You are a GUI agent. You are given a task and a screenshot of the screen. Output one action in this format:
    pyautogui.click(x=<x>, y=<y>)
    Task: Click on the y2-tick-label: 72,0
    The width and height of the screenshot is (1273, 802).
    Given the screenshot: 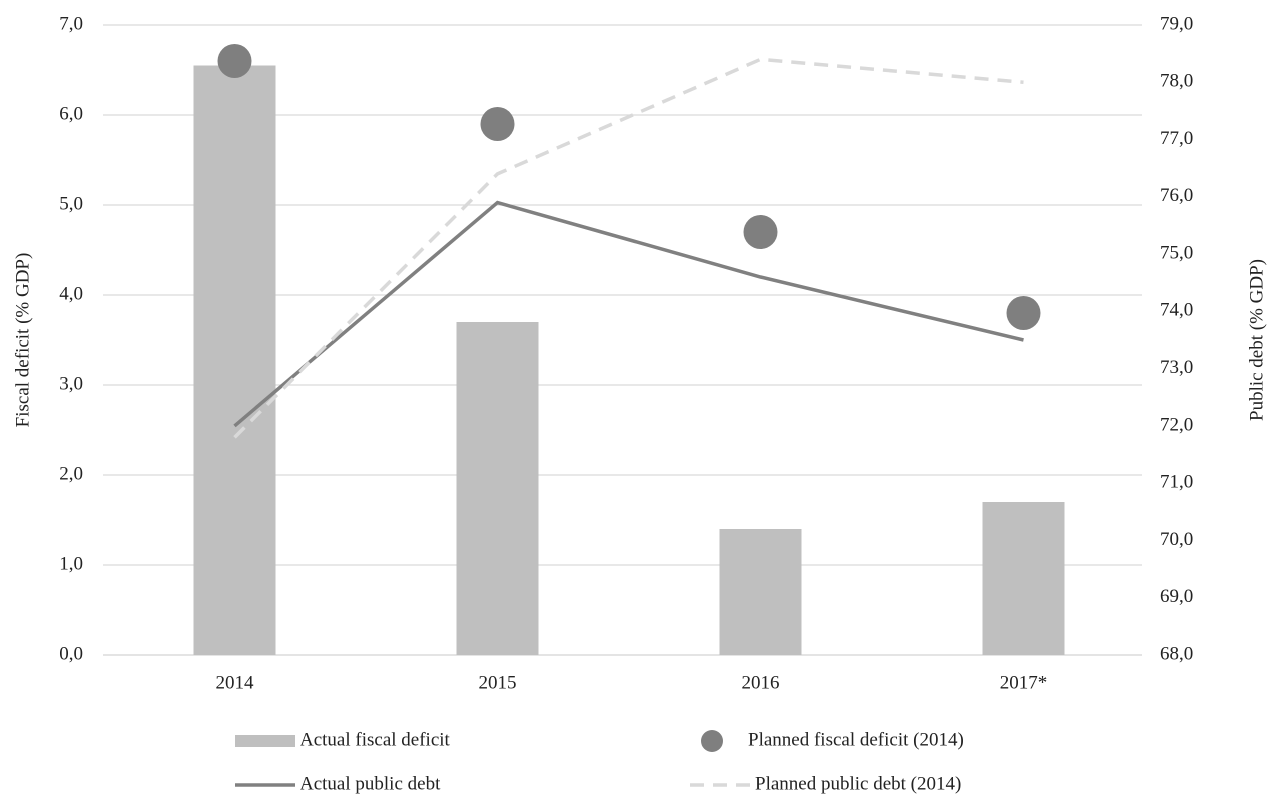 What is the action you would take?
    pyautogui.click(x=1176, y=424)
    